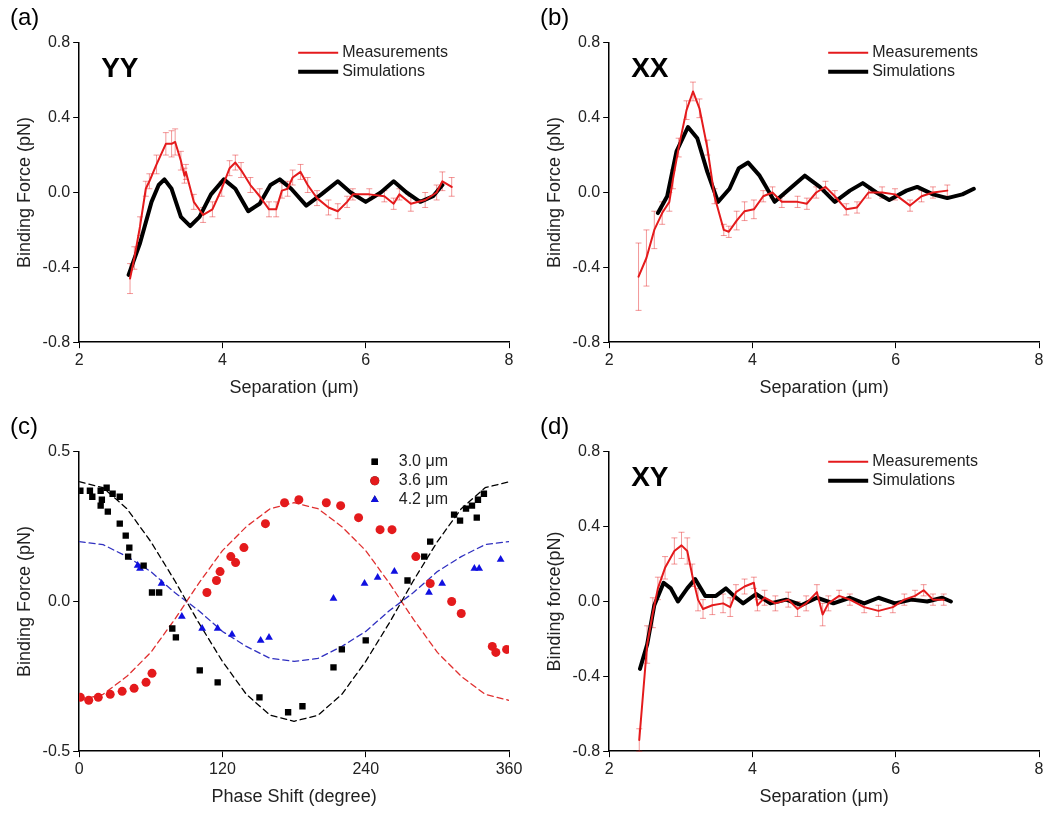 The width and height of the screenshot is (1059, 818). Describe the element at coordinates (222, 769) in the screenshot. I see `x-tick-label: 120` at that location.